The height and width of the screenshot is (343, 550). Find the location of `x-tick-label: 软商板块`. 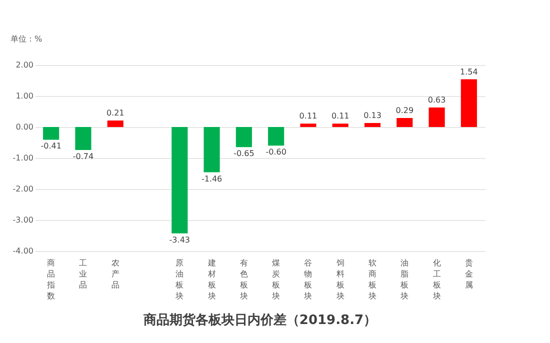

x-tick-label: 软商板块 is located at coordinates (372, 279).